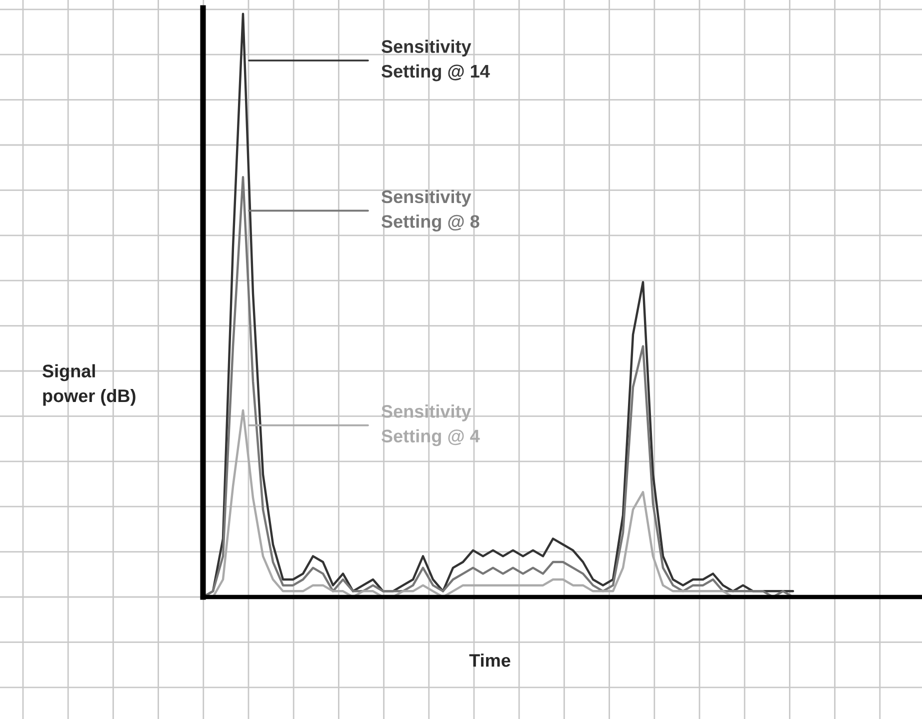 The height and width of the screenshot is (719, 922). I want to click on text: Sensitivity Setting @ 4, so click(431, 425).